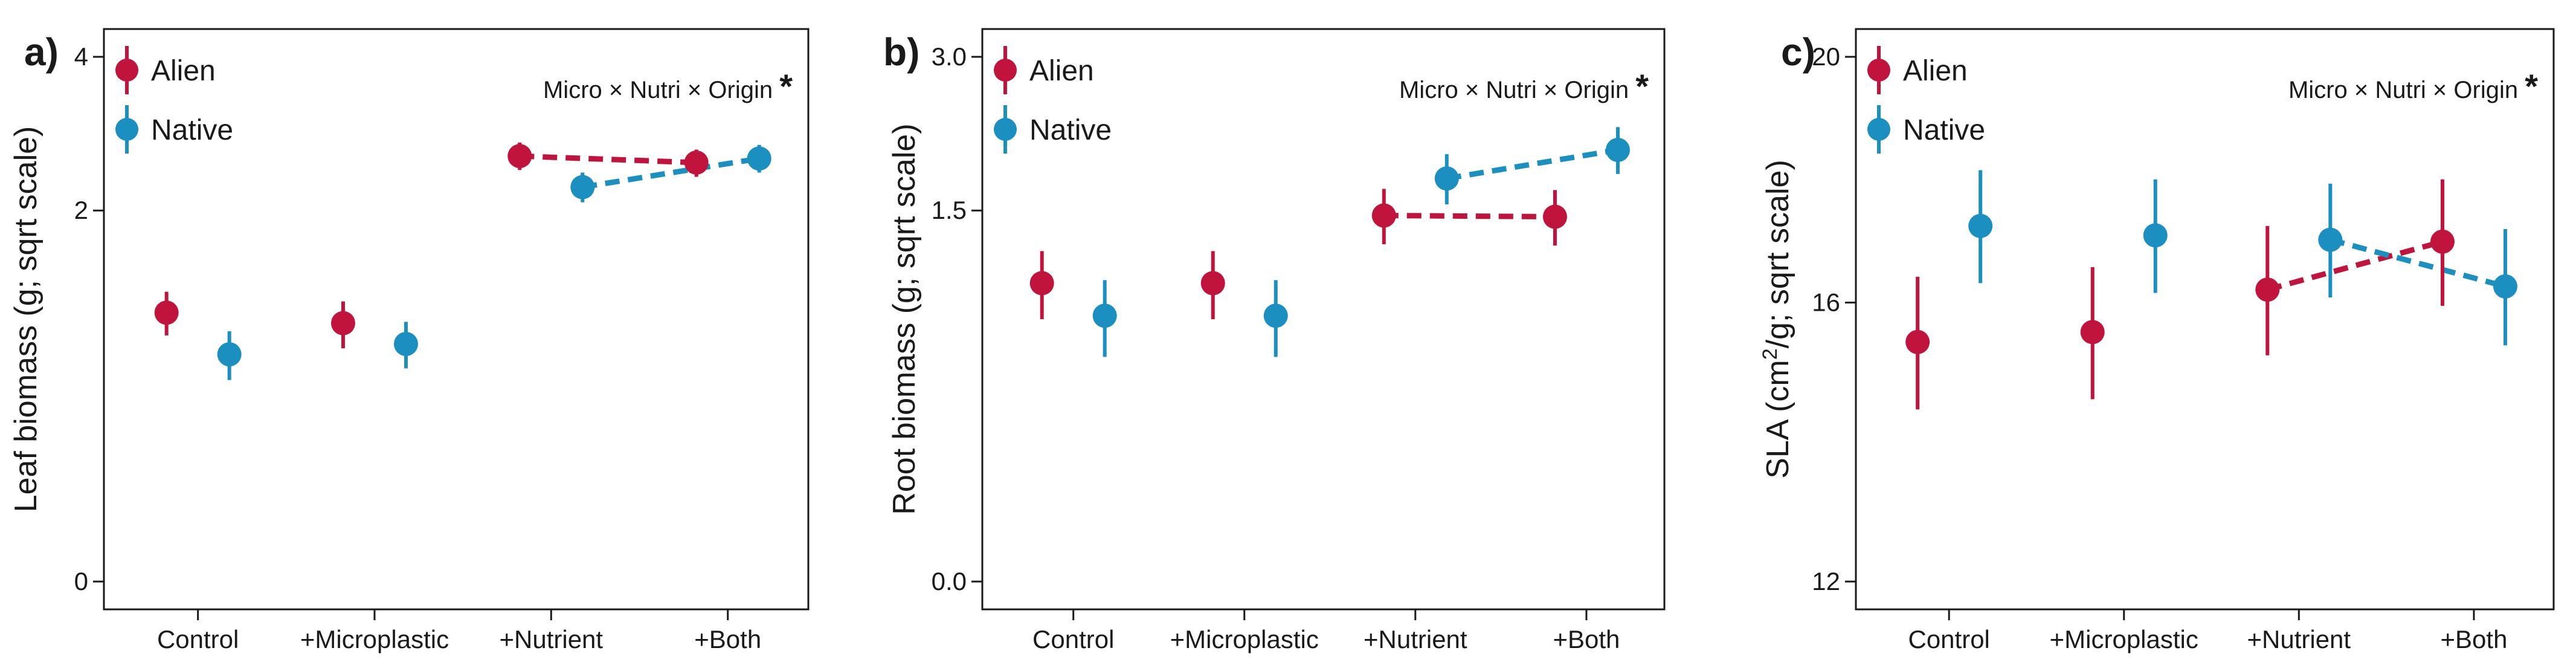 Image resolution: width=2576 pixels, height=668 pixels. I want to click on y-tick-label: 12, so click(1826, 581).